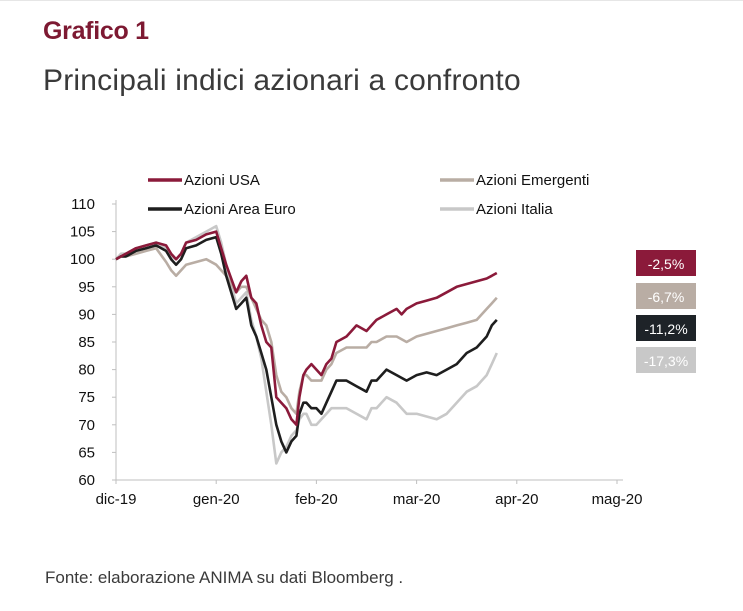 Image resolution: width=743 pixels, height=611 pixels. Describe the element at coordinates (86, 314) in the screenshot. I see `y-tick-label: 90` at that location.